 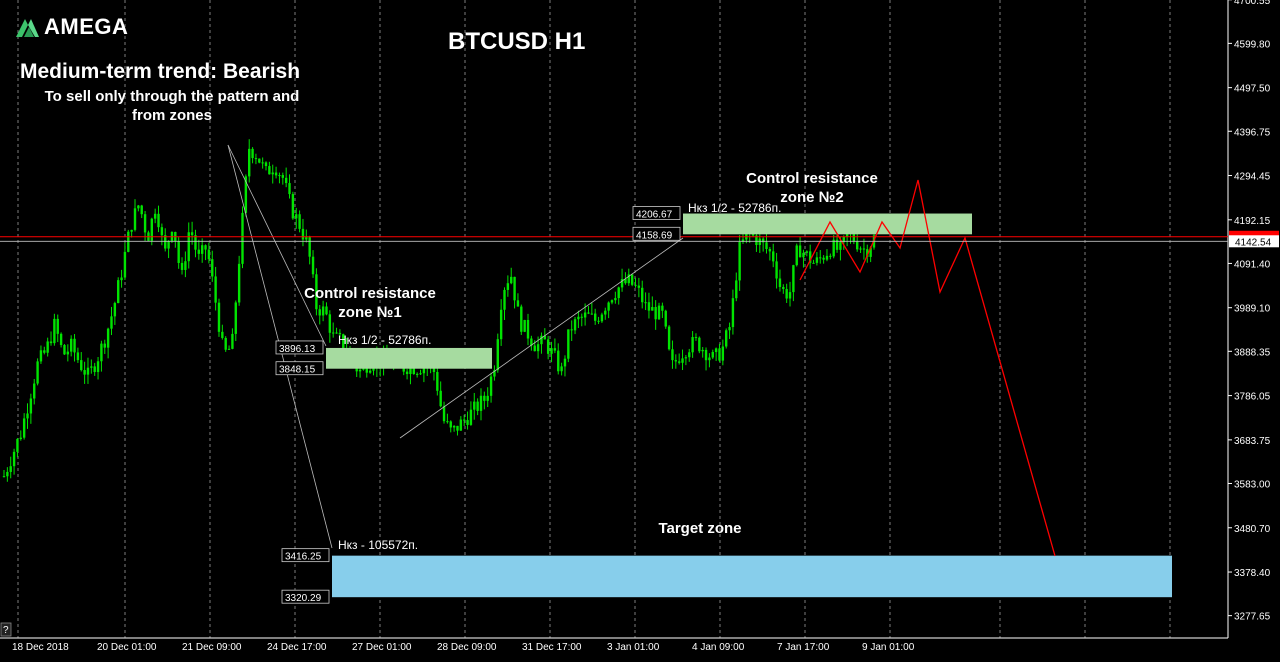 What do you see at coordinates (172, 96) in the screenshot?
I see `trend-note-line1: To sell only through the pattern and` at bounding box center [172, 96].